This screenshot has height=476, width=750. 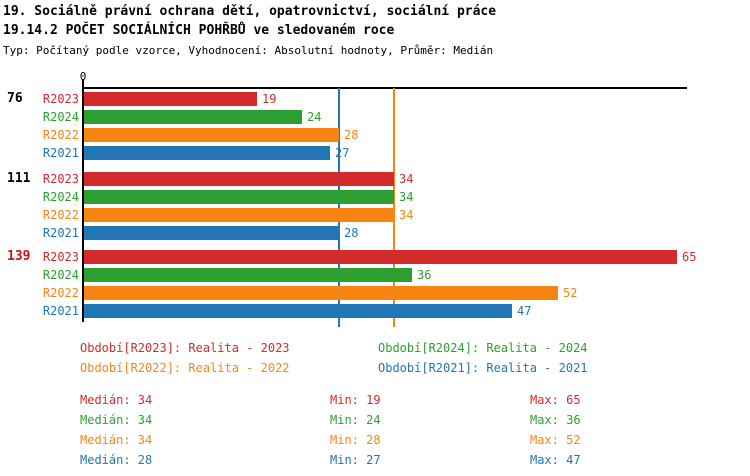 What do you see at coordinates (116, 400) in the screenshot?
I see `stat-median-R2023: Medián: 34` at bounding box center [116, 400].